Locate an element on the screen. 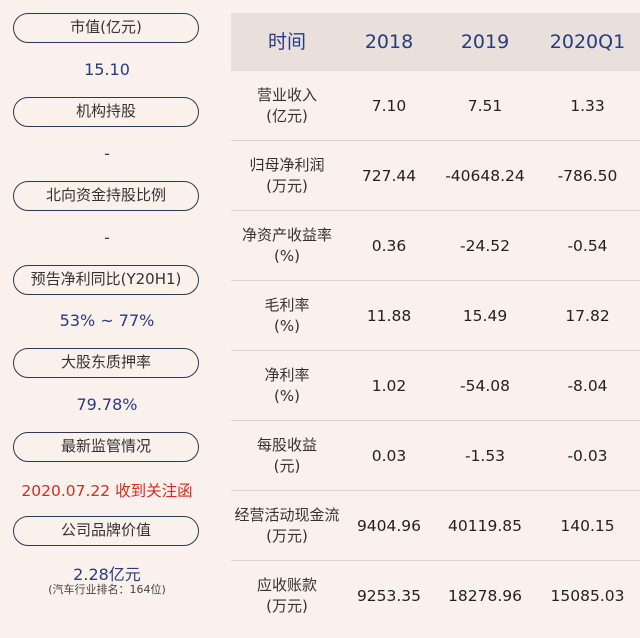 The height and width of the screenshot is (638, 640). table-row: 每股收益 (元) 0.03 -1.53 -0.03 is located at coordinates (435, 456).